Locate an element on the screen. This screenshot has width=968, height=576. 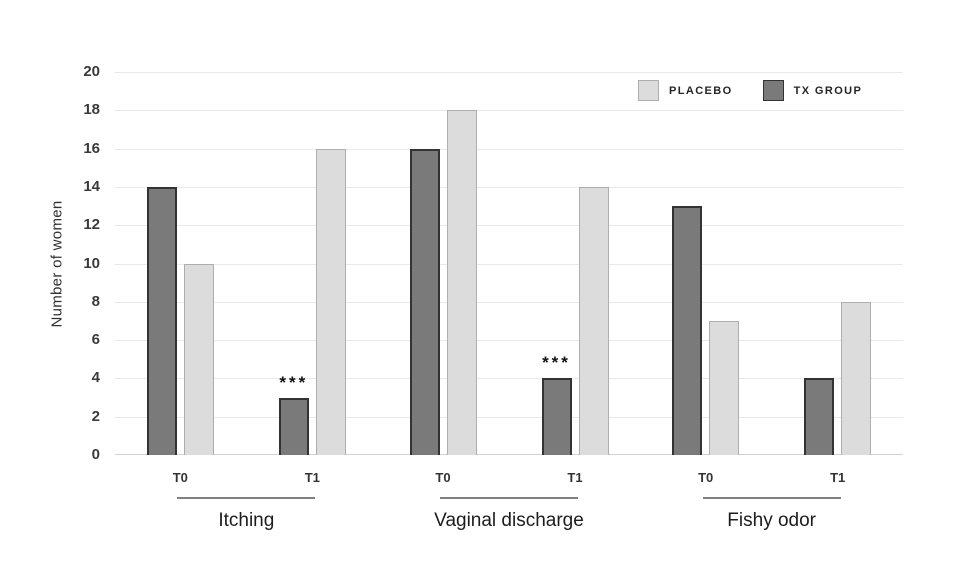
group-underline-vaginal-discharge is located at coordinates (509, 498).